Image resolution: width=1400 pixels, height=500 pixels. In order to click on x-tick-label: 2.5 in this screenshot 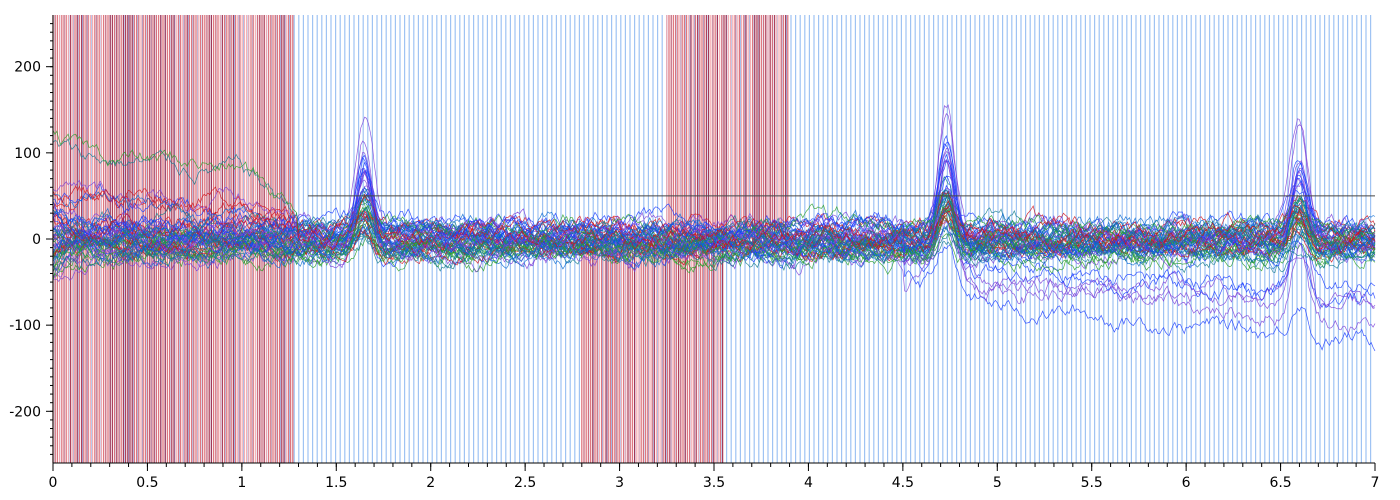, I will do `click(525, 483)`.